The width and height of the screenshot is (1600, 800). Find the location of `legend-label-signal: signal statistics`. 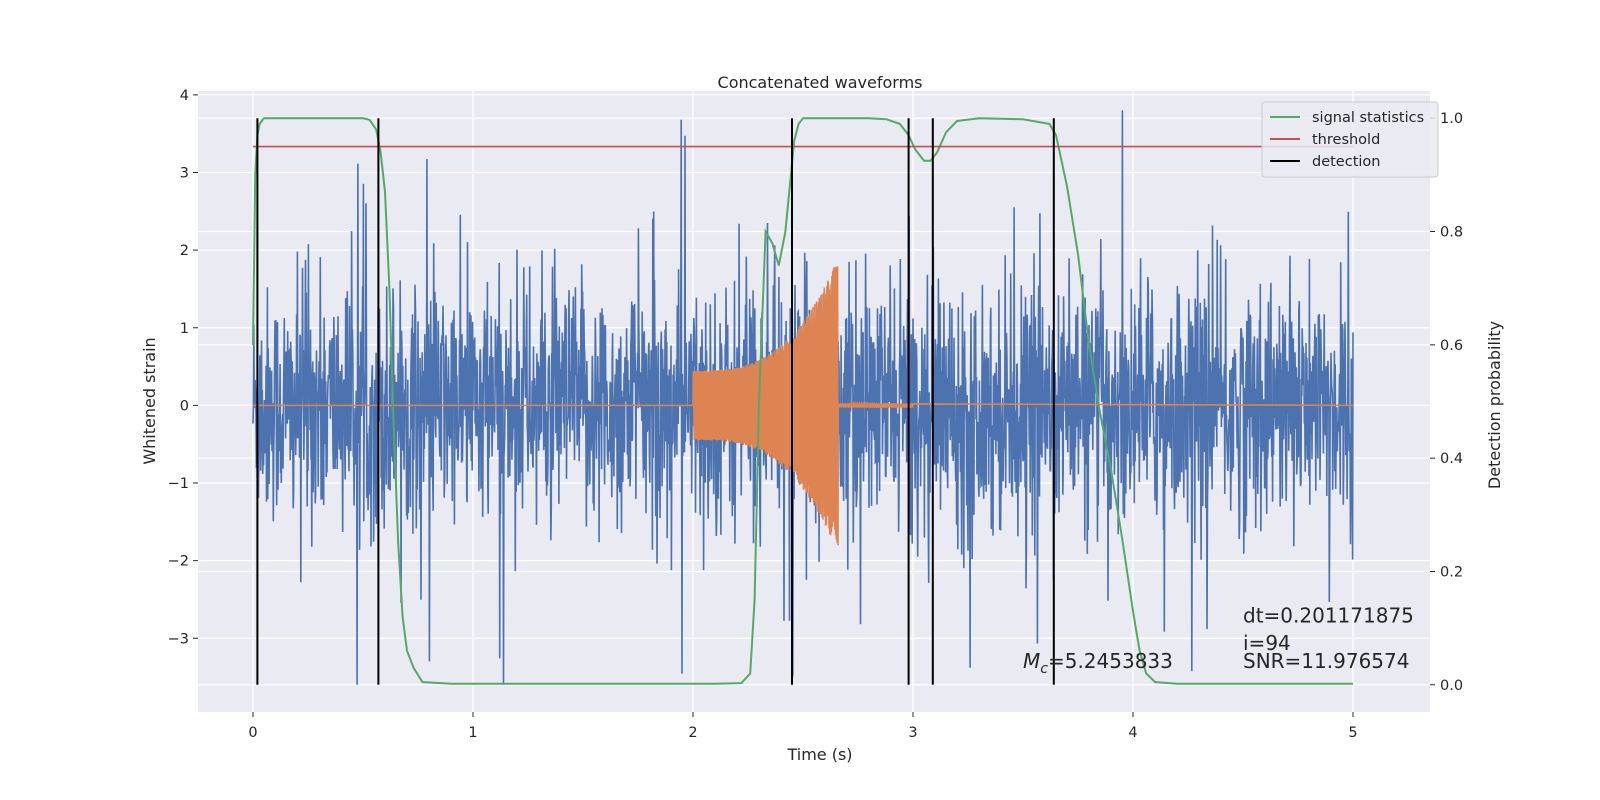

legend-label-signal: signal statistics is located at coordinates (1368, 118).